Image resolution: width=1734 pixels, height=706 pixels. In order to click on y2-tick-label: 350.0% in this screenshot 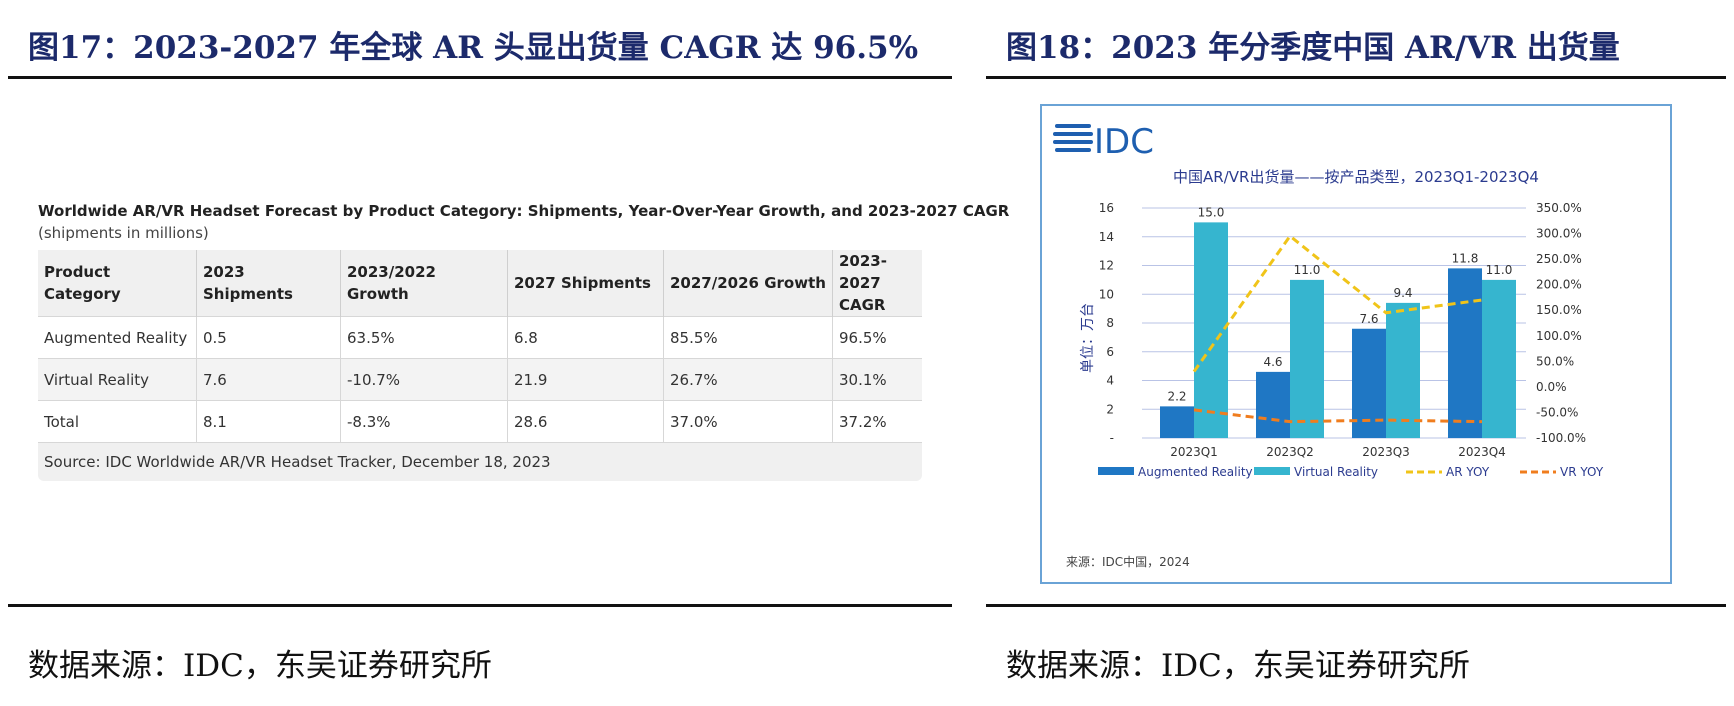, I will do `click(1559, 208)`.